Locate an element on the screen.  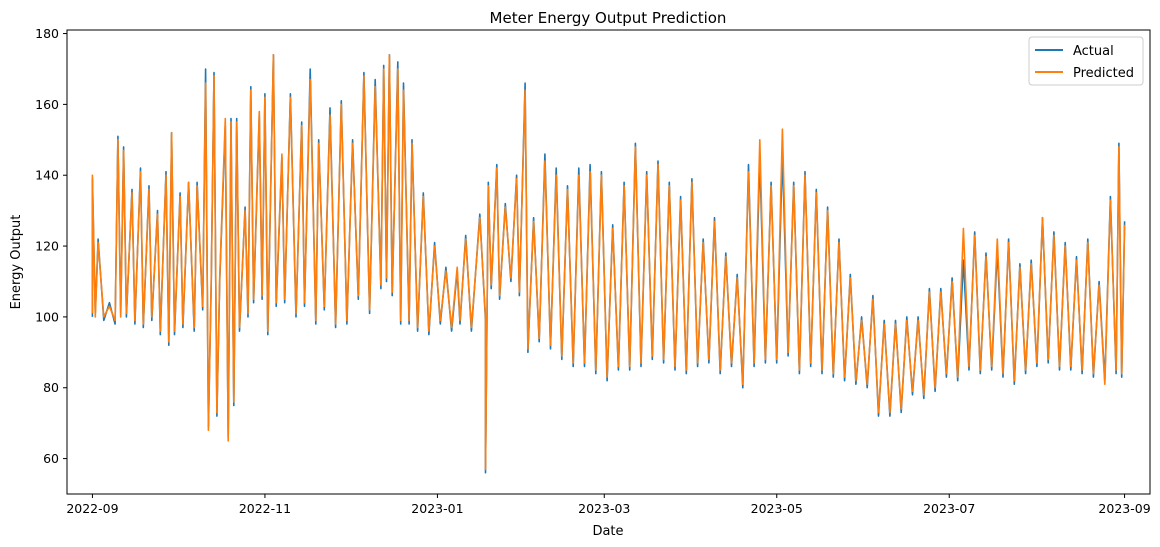
y-tick-label: 60 is located at coordinates (51, 458).